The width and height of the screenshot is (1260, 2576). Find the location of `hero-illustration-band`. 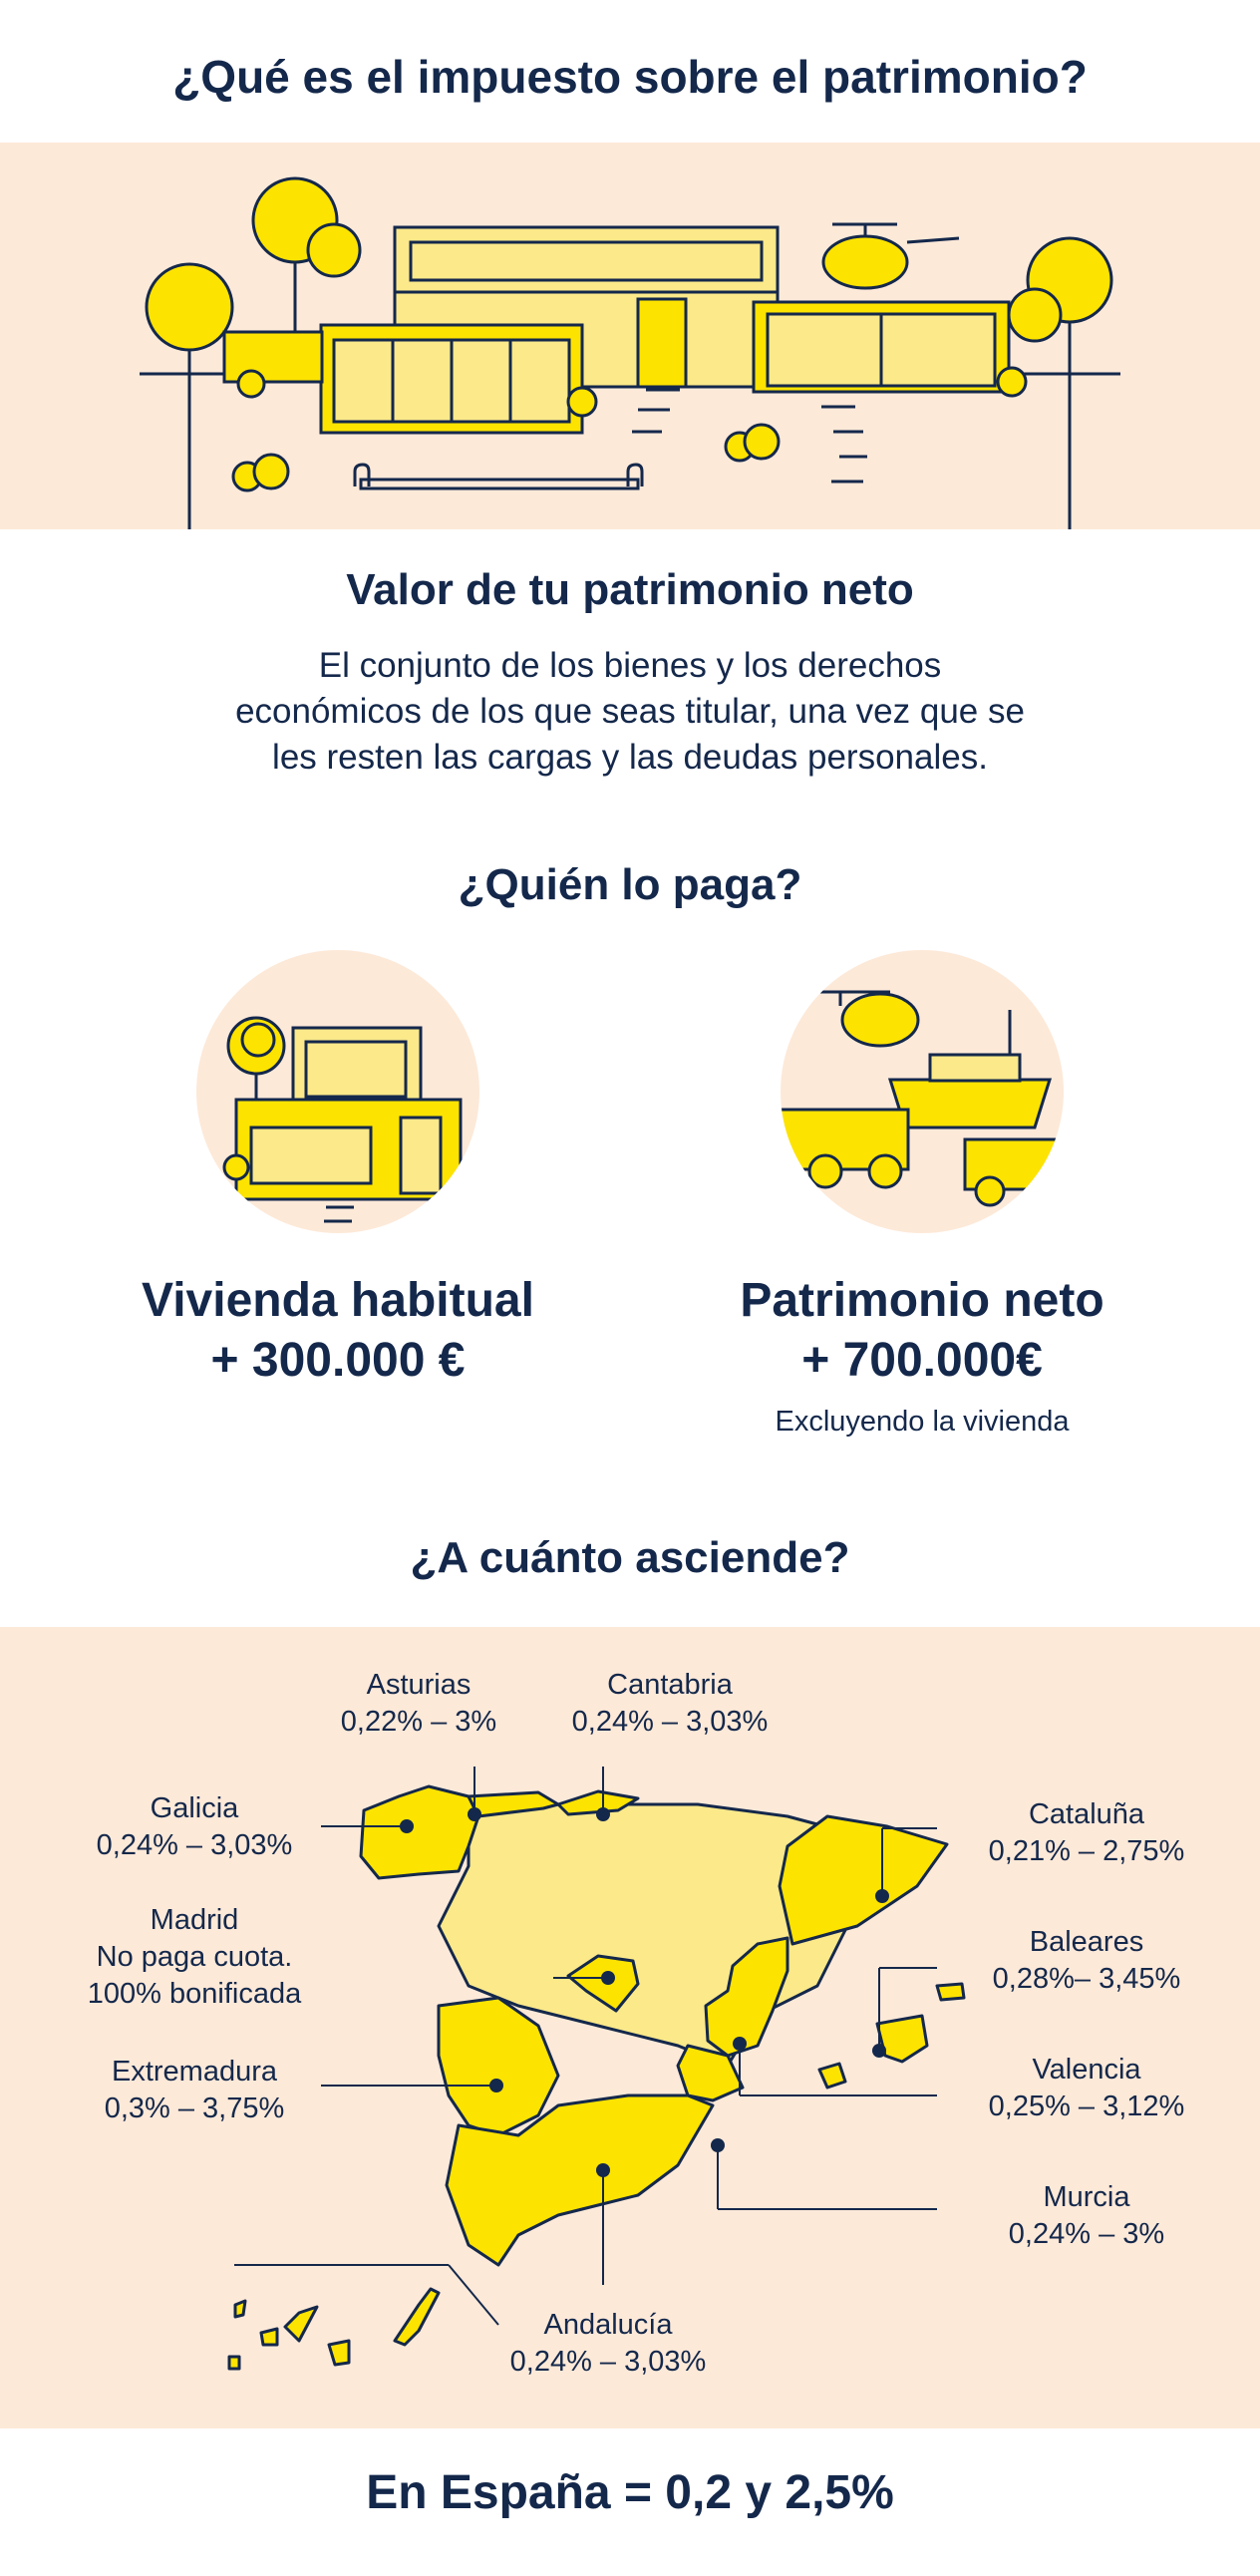

hero-illustration-band is located at coordinates (630, 336).